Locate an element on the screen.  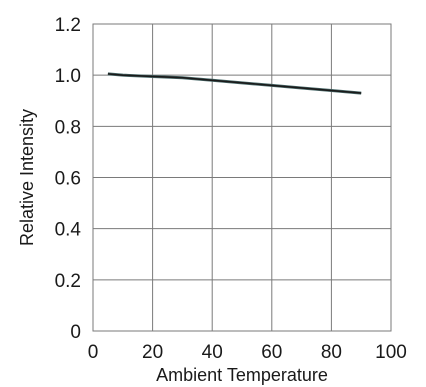
y-tick-label: 0 is located at coordinates (75, 332).